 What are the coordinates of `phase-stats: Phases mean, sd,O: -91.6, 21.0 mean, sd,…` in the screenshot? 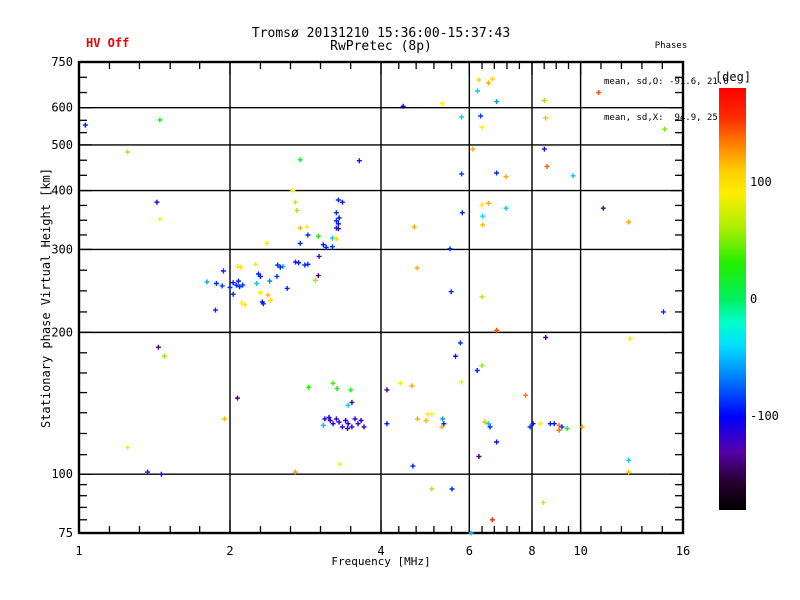 It's located at (671, 82).